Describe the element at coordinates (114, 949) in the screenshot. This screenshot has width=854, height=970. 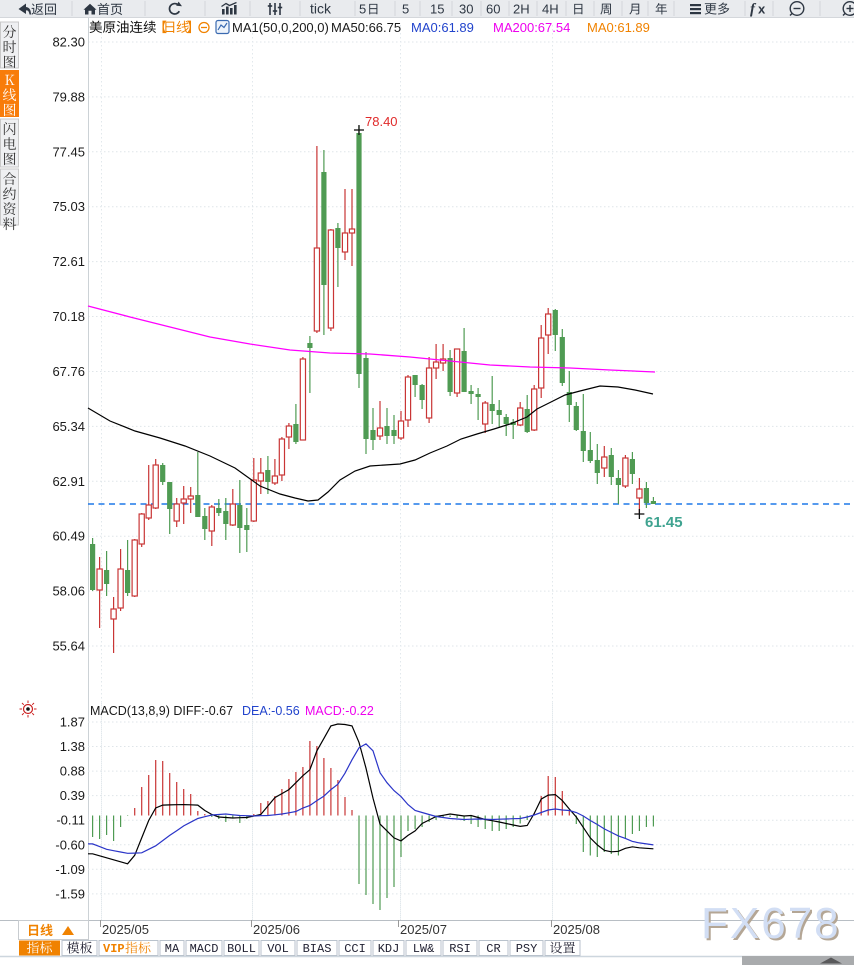
I see `svg-text: VIP` at that location.